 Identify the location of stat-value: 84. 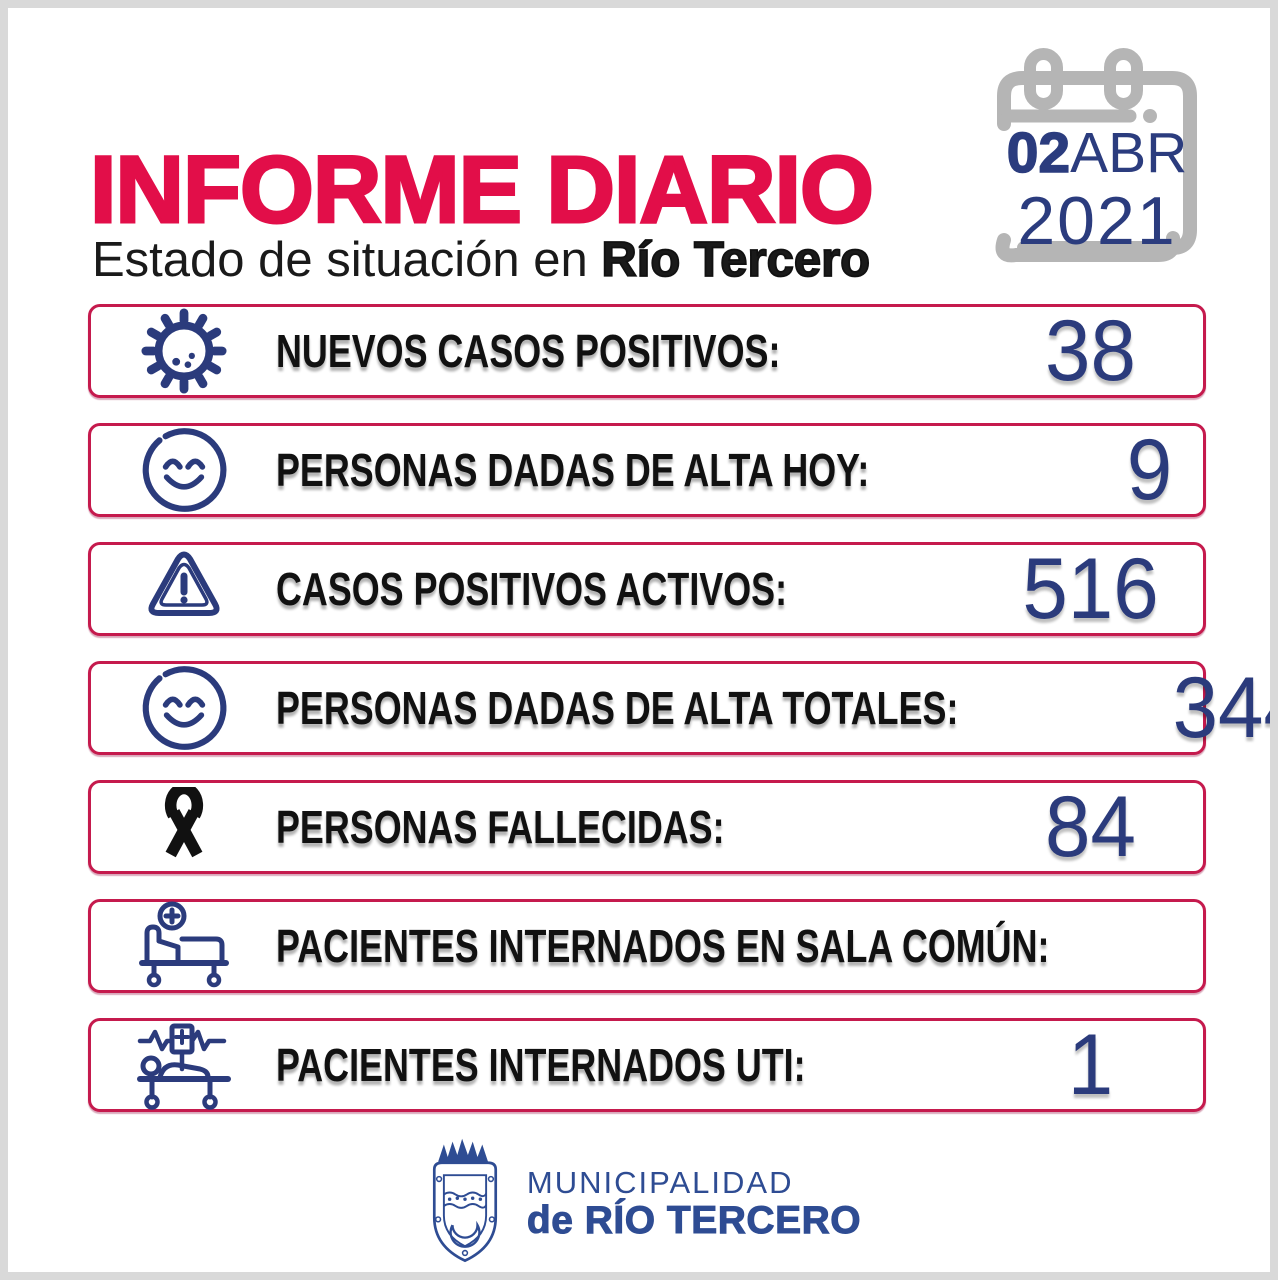
(1090, 827).